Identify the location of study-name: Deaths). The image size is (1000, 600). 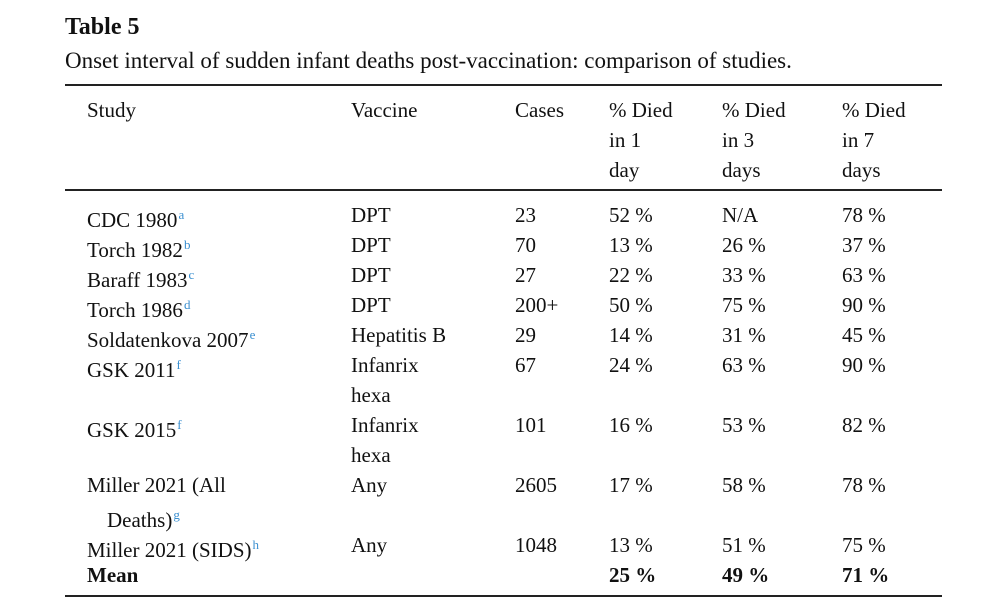
(140, 520).